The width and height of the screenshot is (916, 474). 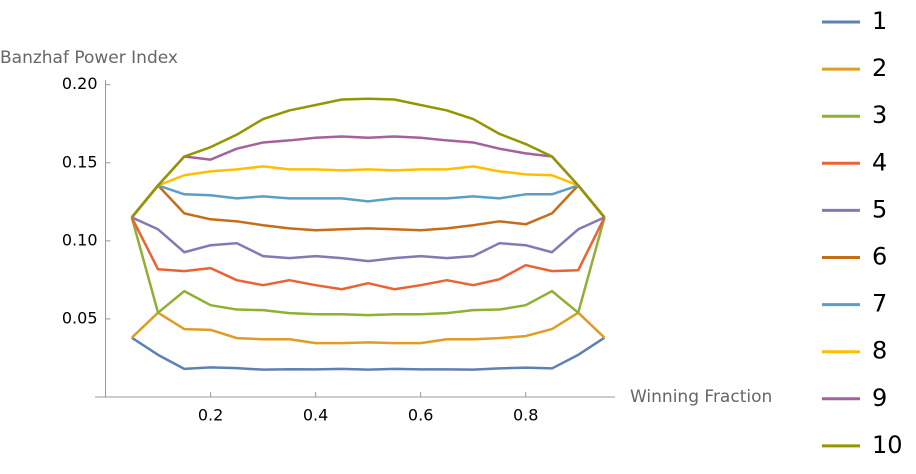 I want to click on x-tick-label: 0.8, so click(x=525, y=415).